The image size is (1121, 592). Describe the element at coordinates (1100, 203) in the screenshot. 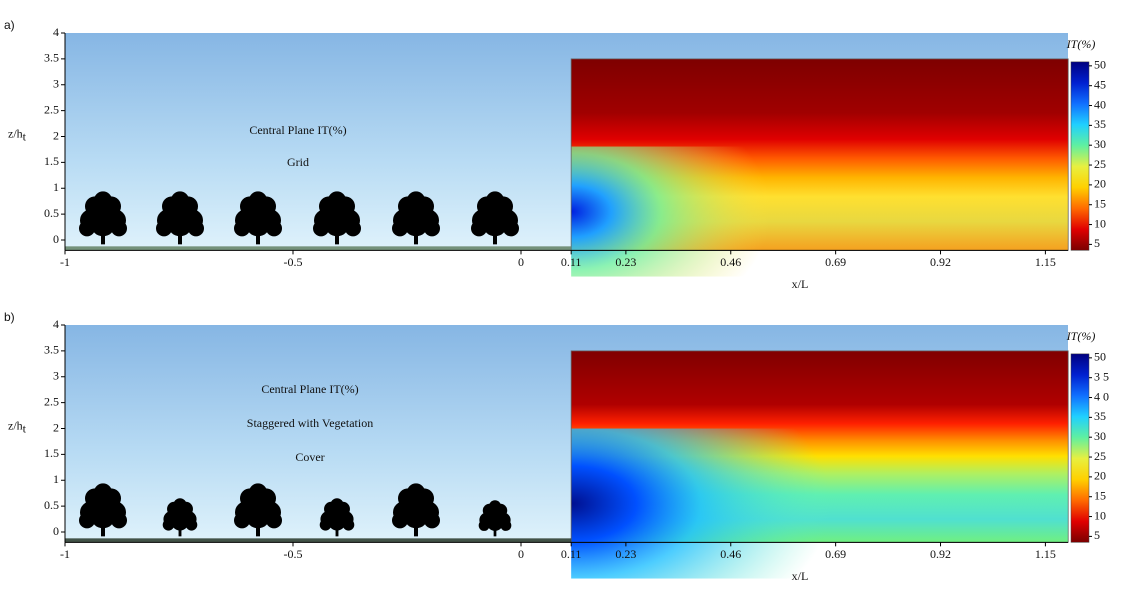

I see `colorbar-tick-label: 15` at that location.